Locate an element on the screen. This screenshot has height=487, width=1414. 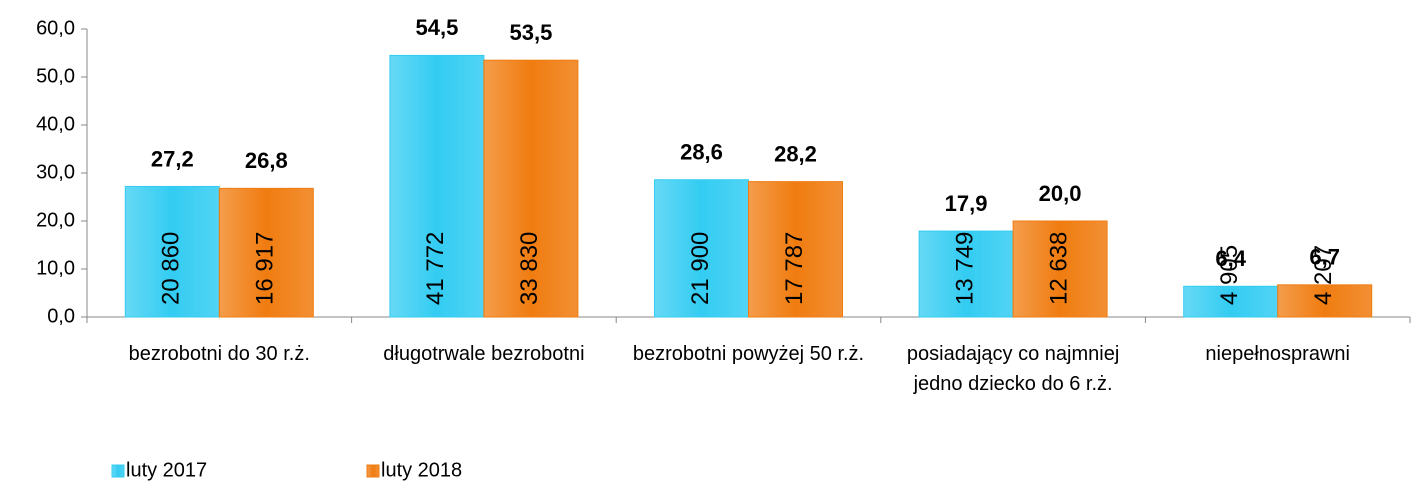
count-label: 13 749 is located at coordinates (964, 268).